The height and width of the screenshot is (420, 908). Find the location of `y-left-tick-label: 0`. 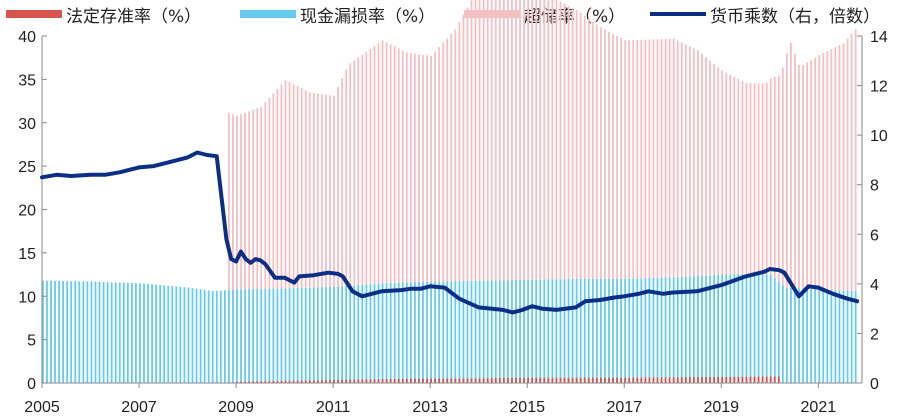

y-left-tick-label: 0 is located at coordinates (31, 384).